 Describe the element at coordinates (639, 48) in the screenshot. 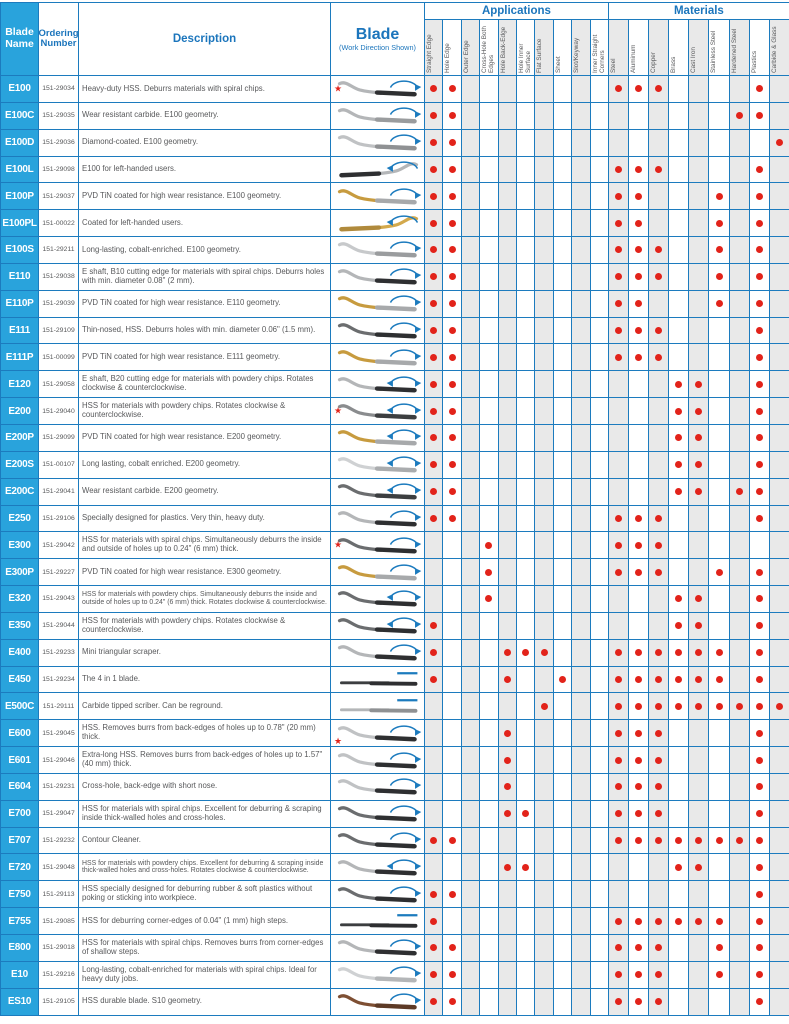

I see `column-header-aluminum: Aluminum` at that location.